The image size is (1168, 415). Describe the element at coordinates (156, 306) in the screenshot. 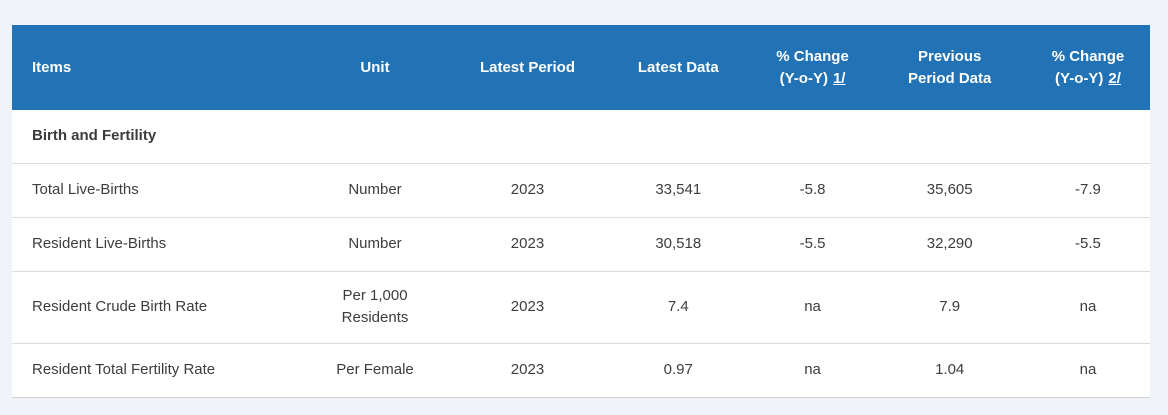

I see `cell-item: Resident Crude Birth Rate` at that location.